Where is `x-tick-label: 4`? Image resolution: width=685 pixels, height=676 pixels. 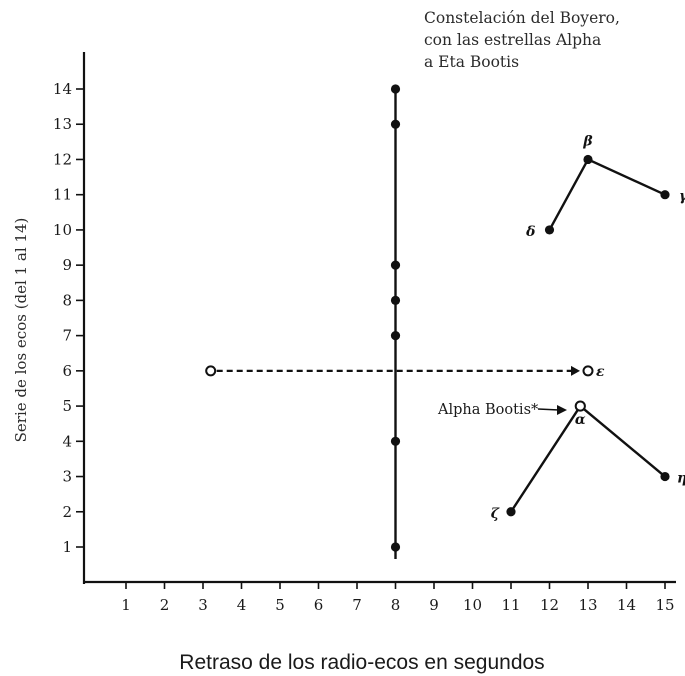 x-tick-label: 4 is located at coordinates (242, 605).